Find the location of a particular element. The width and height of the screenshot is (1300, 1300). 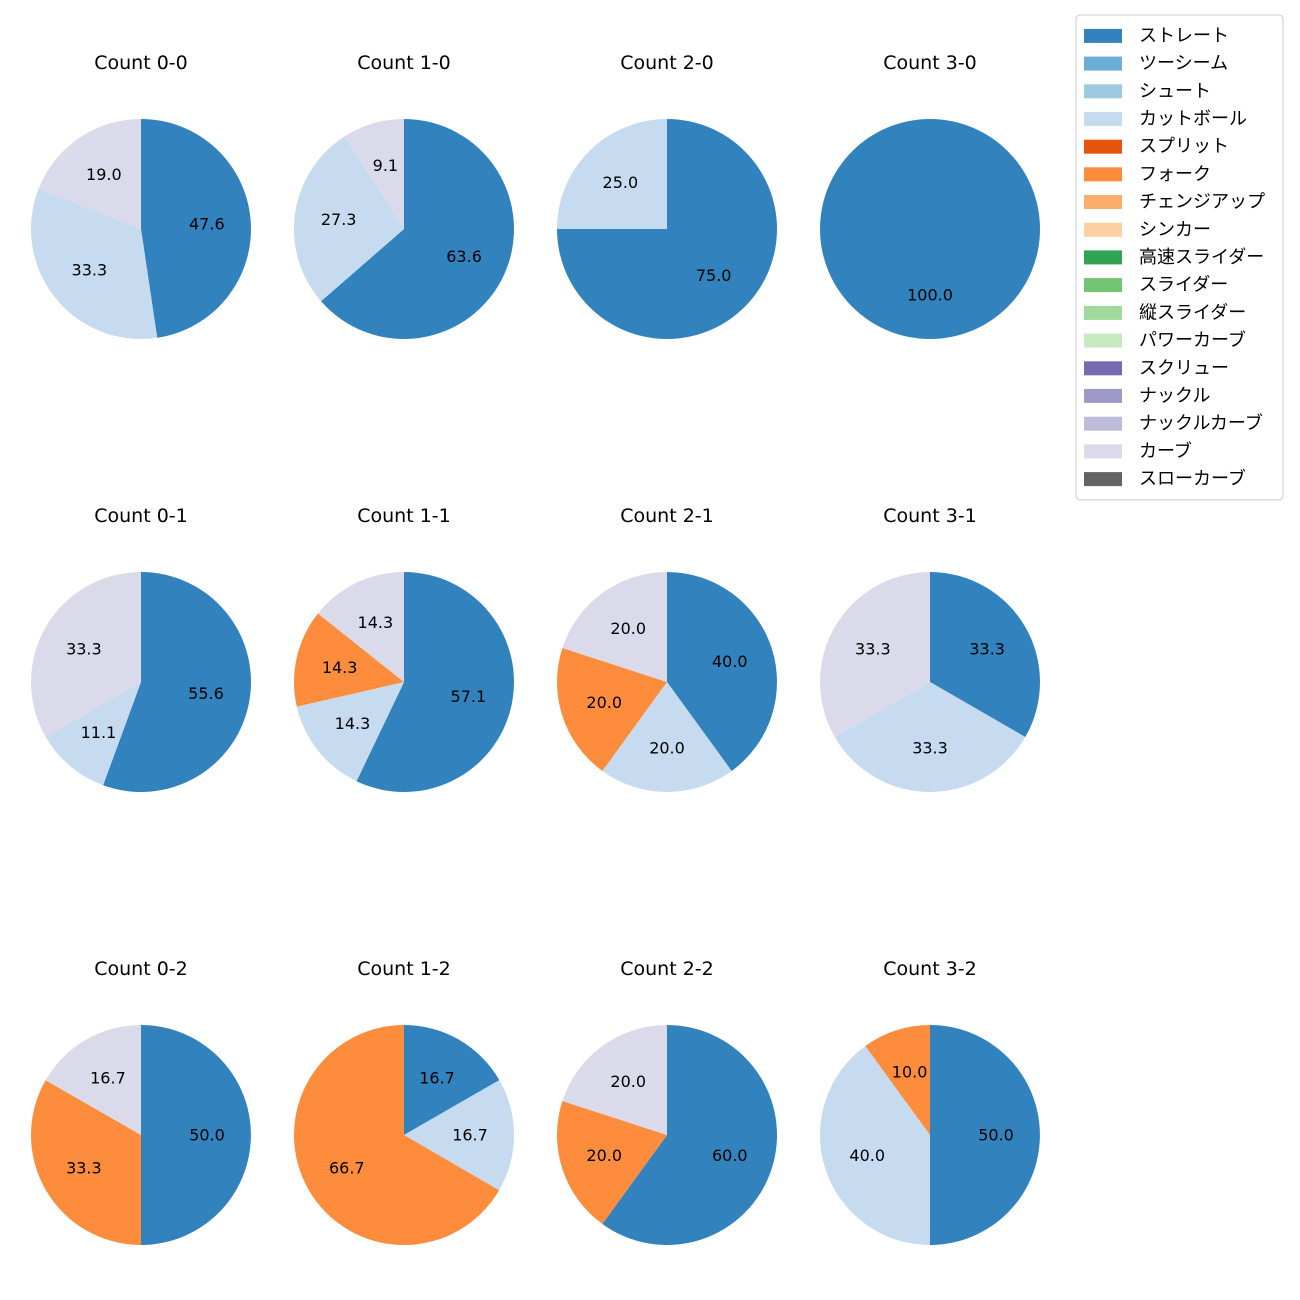

legend-item: 高速スライダー is located at coordinates (1174, 257).